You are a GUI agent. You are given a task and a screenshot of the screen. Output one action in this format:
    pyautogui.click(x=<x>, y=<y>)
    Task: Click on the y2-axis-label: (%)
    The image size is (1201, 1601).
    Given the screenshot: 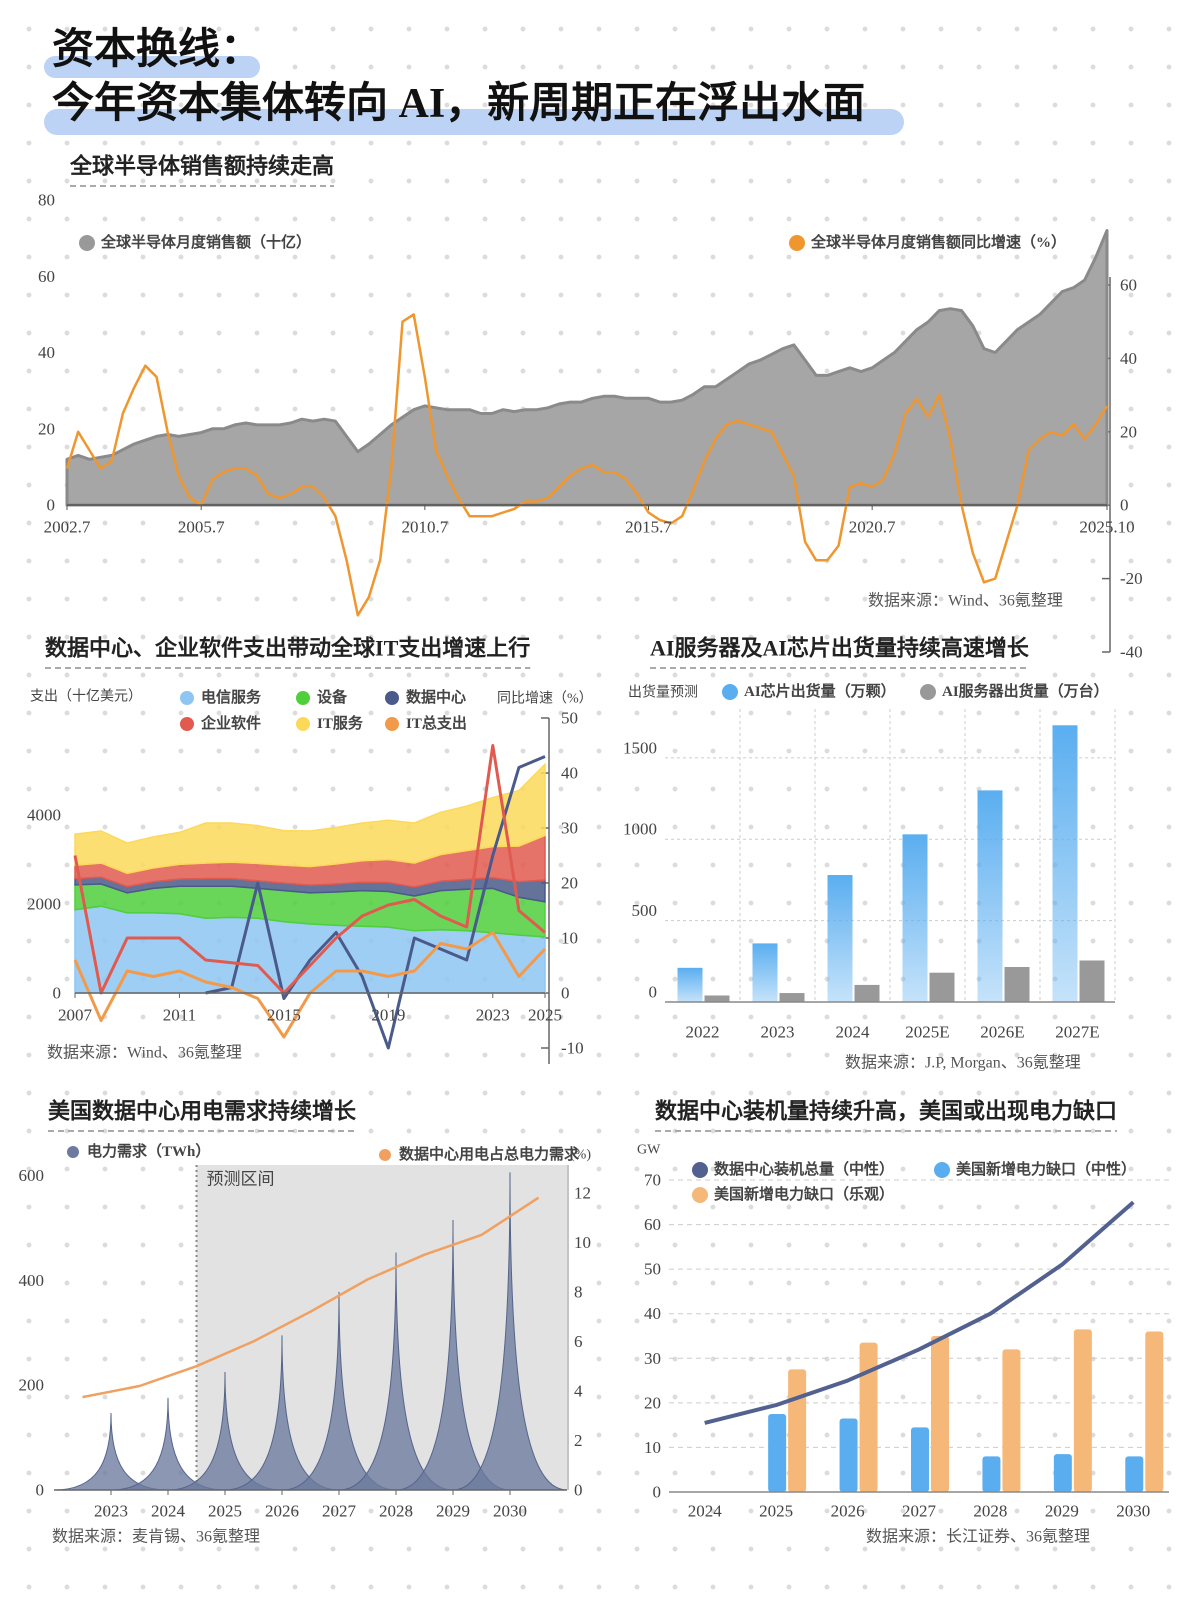 What is the action you would take?
    pyautogui.click(x=580, y=1155)
    